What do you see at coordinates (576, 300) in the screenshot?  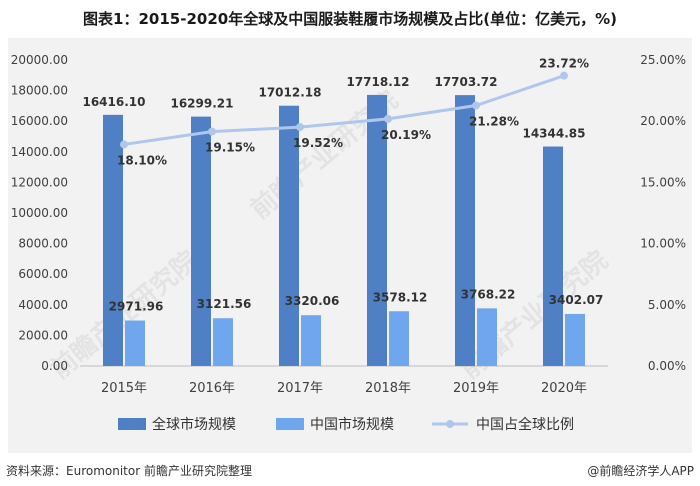 I see `china-data-label: 3402.07` at bounding box center [576, 300].